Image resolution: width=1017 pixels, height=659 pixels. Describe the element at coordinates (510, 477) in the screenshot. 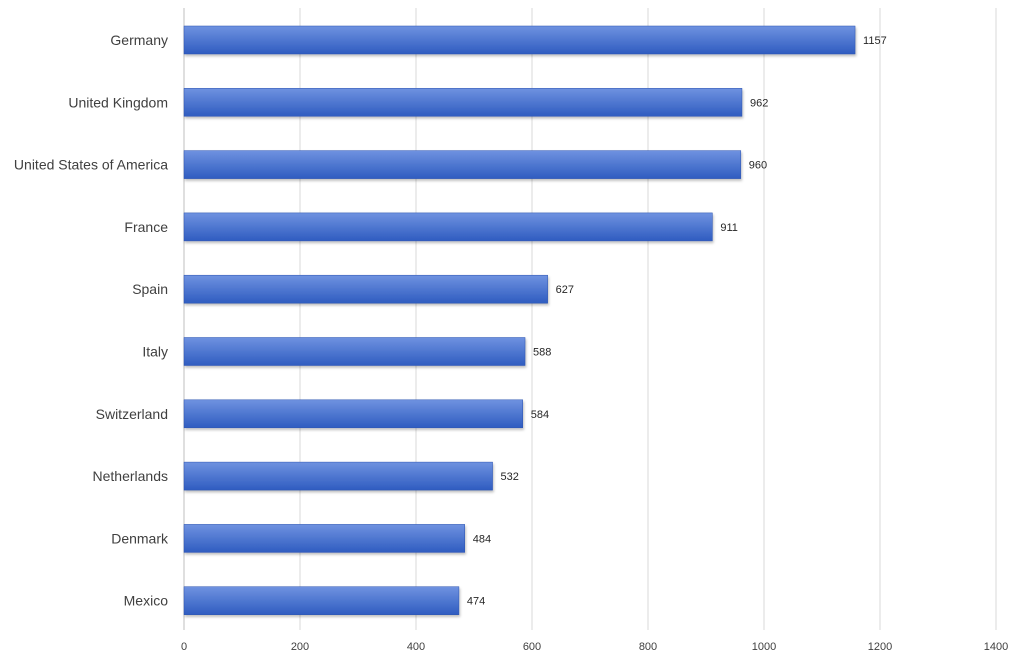

I see `data-label: 532` at that location.